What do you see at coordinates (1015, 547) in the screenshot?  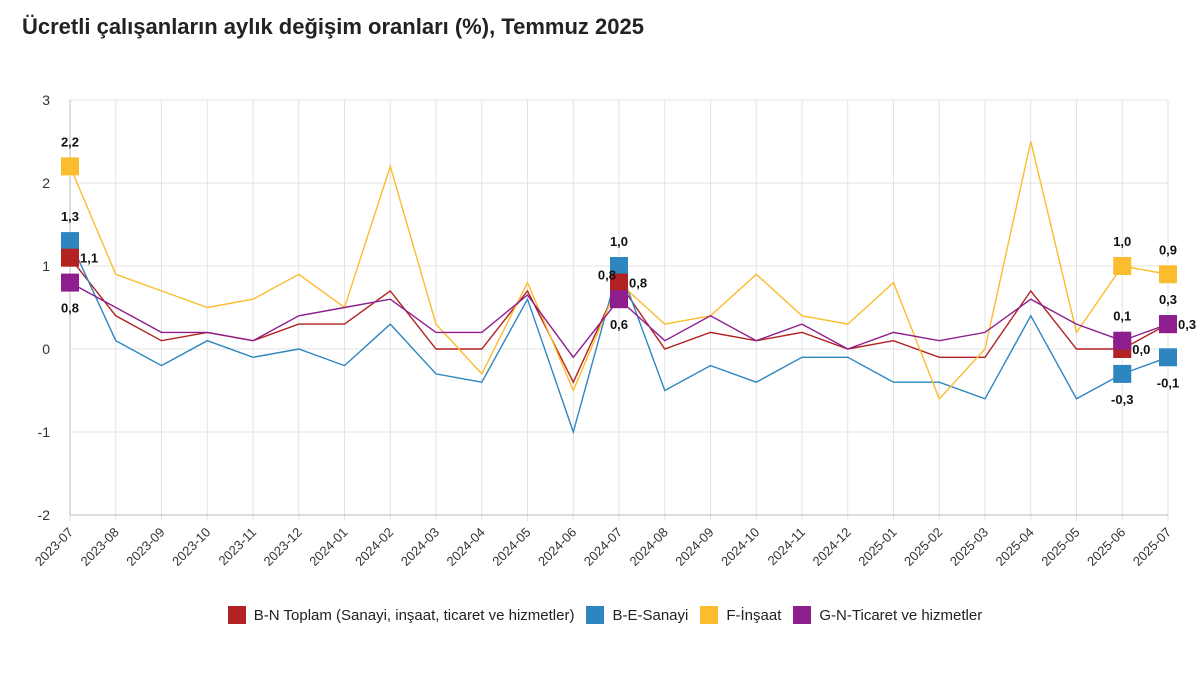 I see `x-tick-label: 2025-04` at bounding box center [1015, 547].